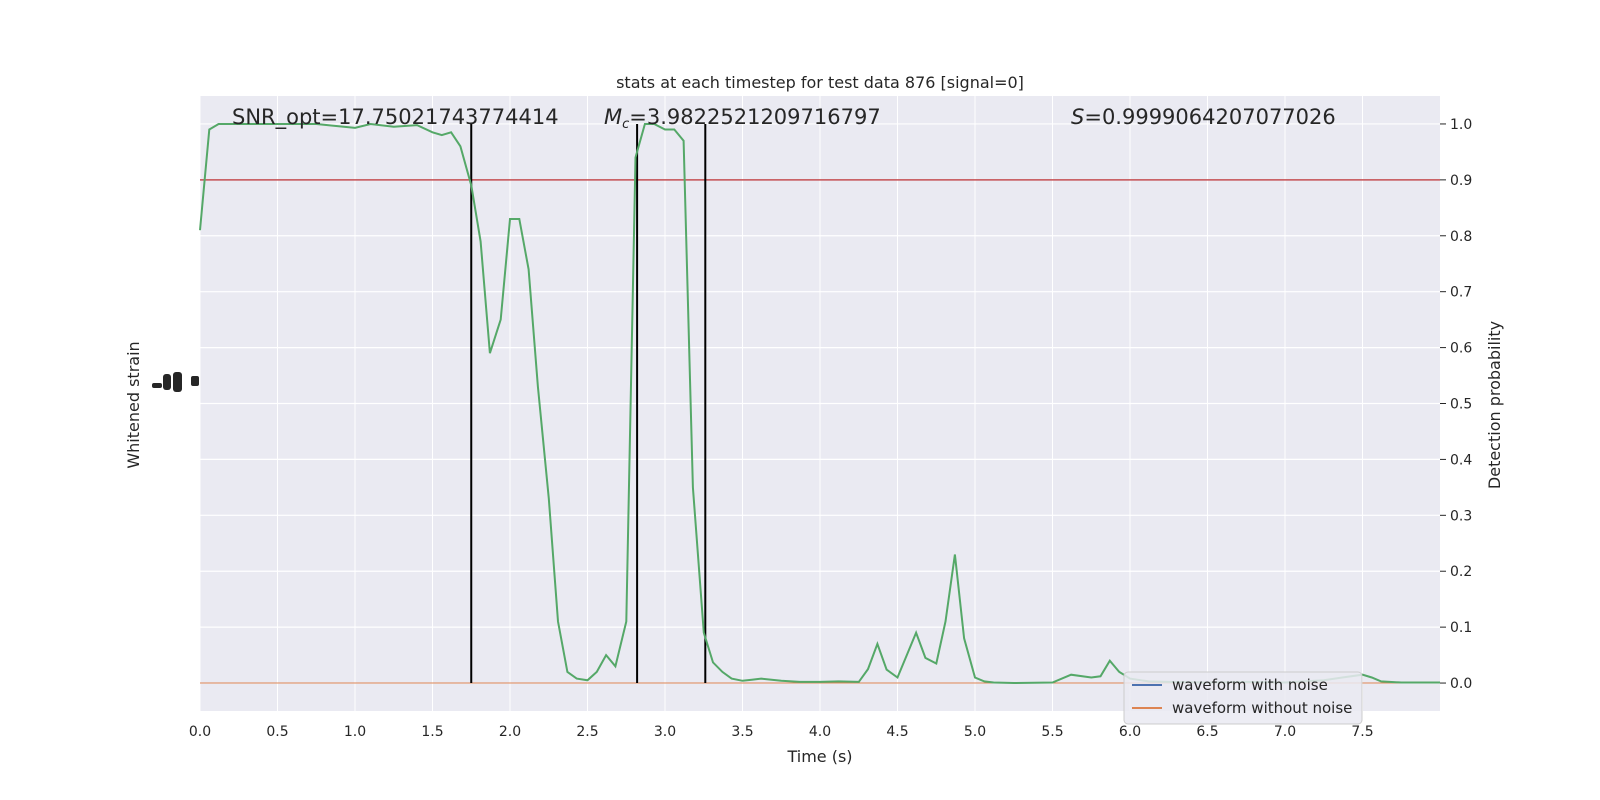 Image resolution: width=1600 pixels, height=800 pixels. Describe the element at coordinates (1461, 684) in the screenshot. I see `y-tick-label: 0.0` at that location.